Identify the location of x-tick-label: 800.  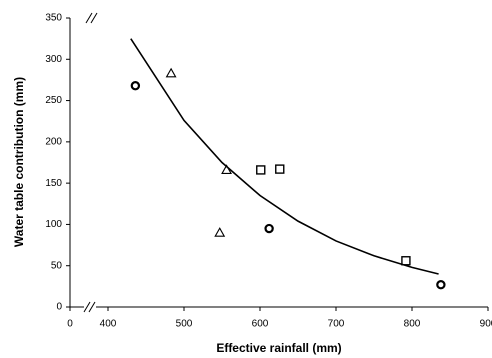
(412, 324).